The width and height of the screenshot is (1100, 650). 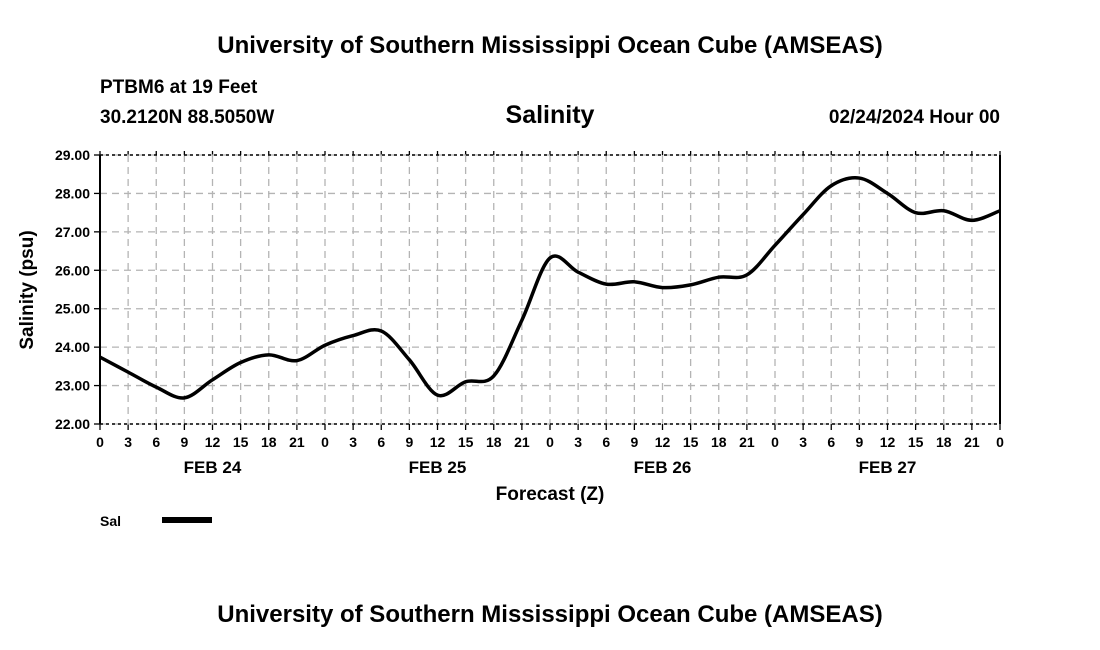 I want to click on y-tick-label: 28.00, so click(x=72, y=193).